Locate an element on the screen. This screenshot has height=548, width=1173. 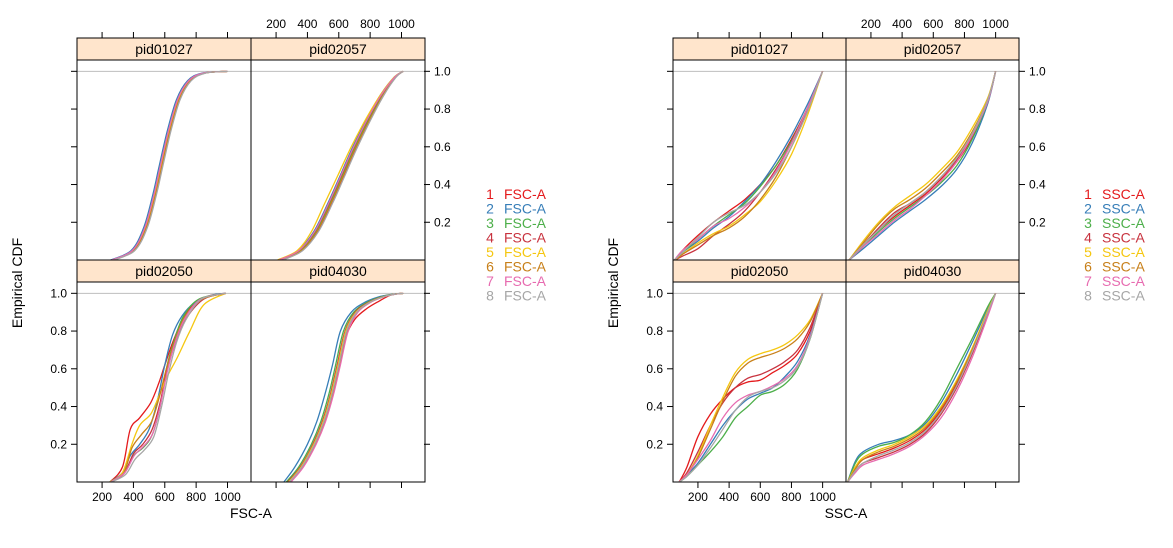
legend-number: 6 is located at coordinates (490, 267).